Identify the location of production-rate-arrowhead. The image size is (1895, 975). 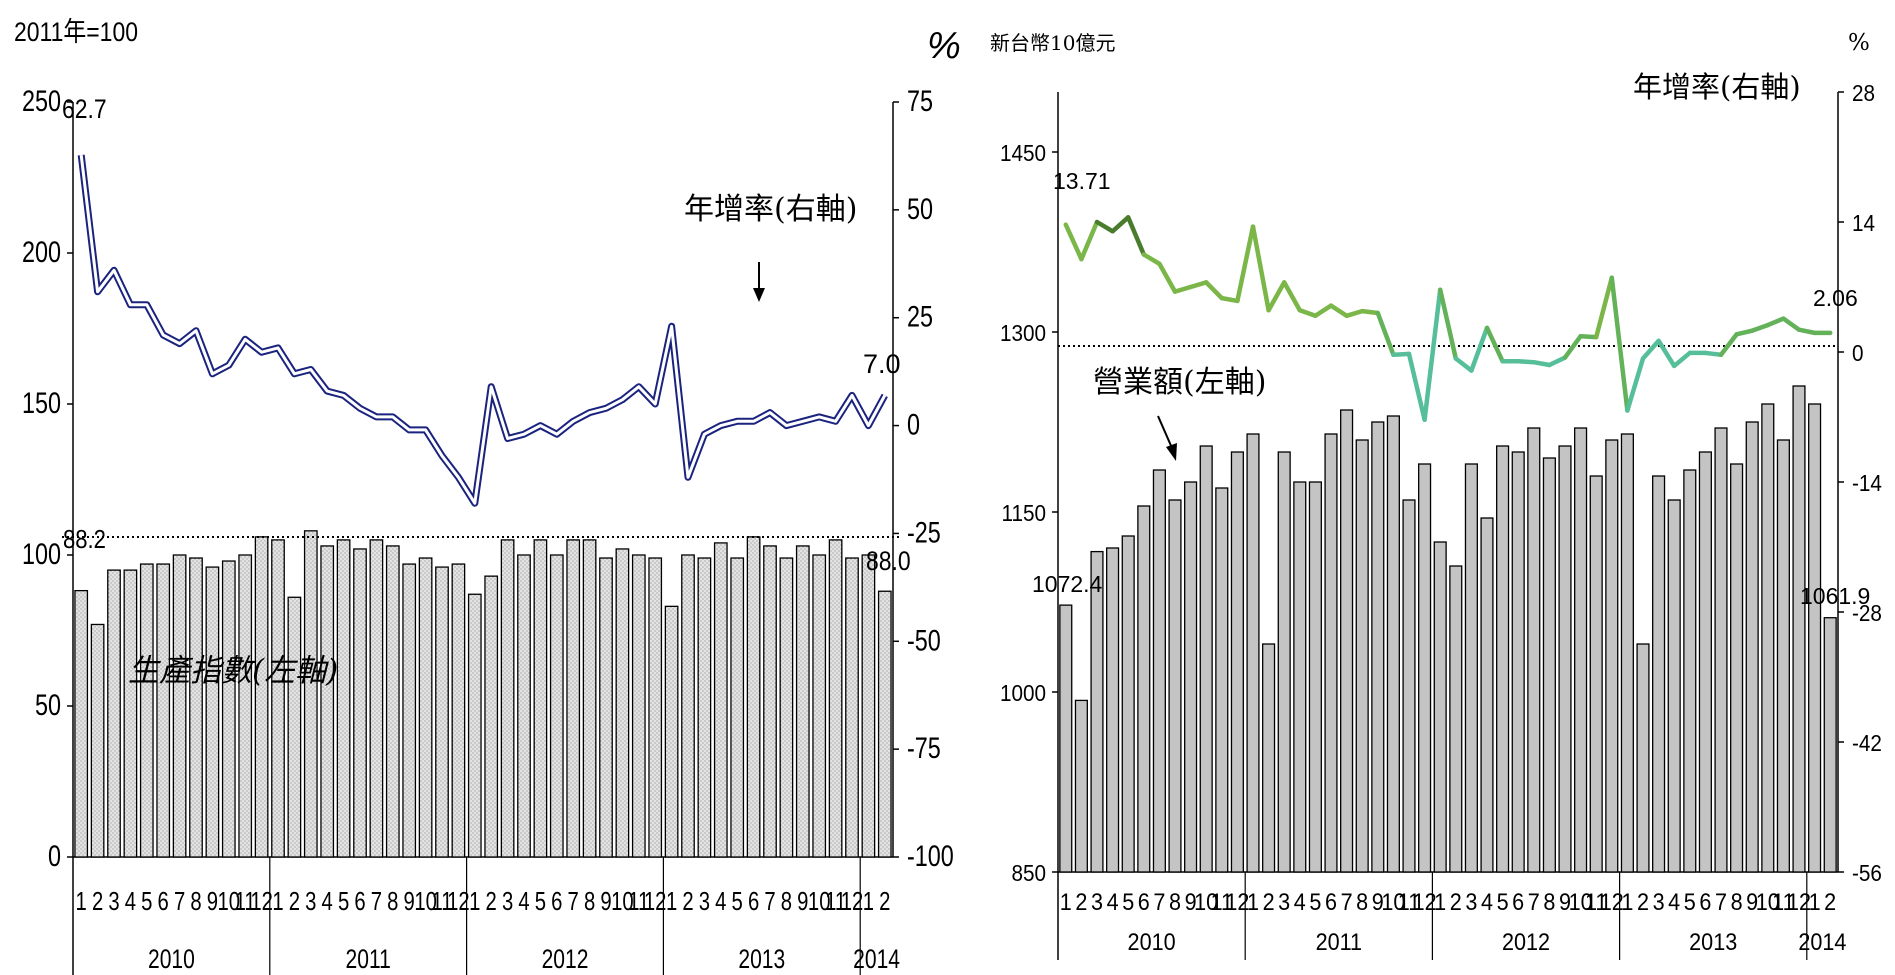
(759, 295).